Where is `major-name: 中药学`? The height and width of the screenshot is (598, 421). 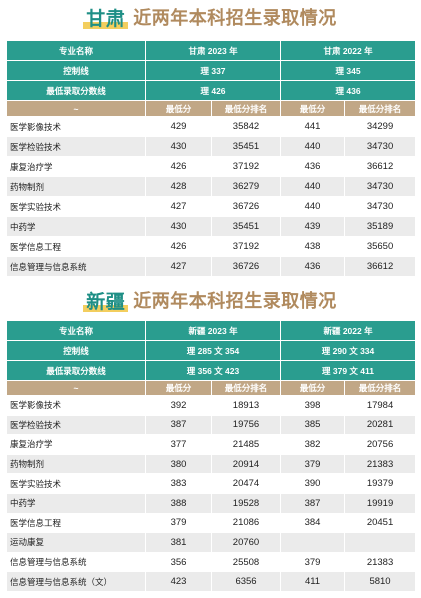
major-name: 中药学 is located at coordinates (76, 226).